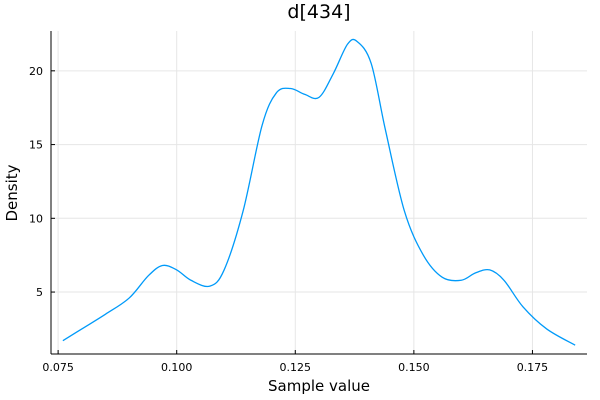 This screenshot has width=600, height=400. What do you see at coordinates (533, 367) in the screenshot?
I see `x-tick-label: 0.175` at bounding box center [533, 367].